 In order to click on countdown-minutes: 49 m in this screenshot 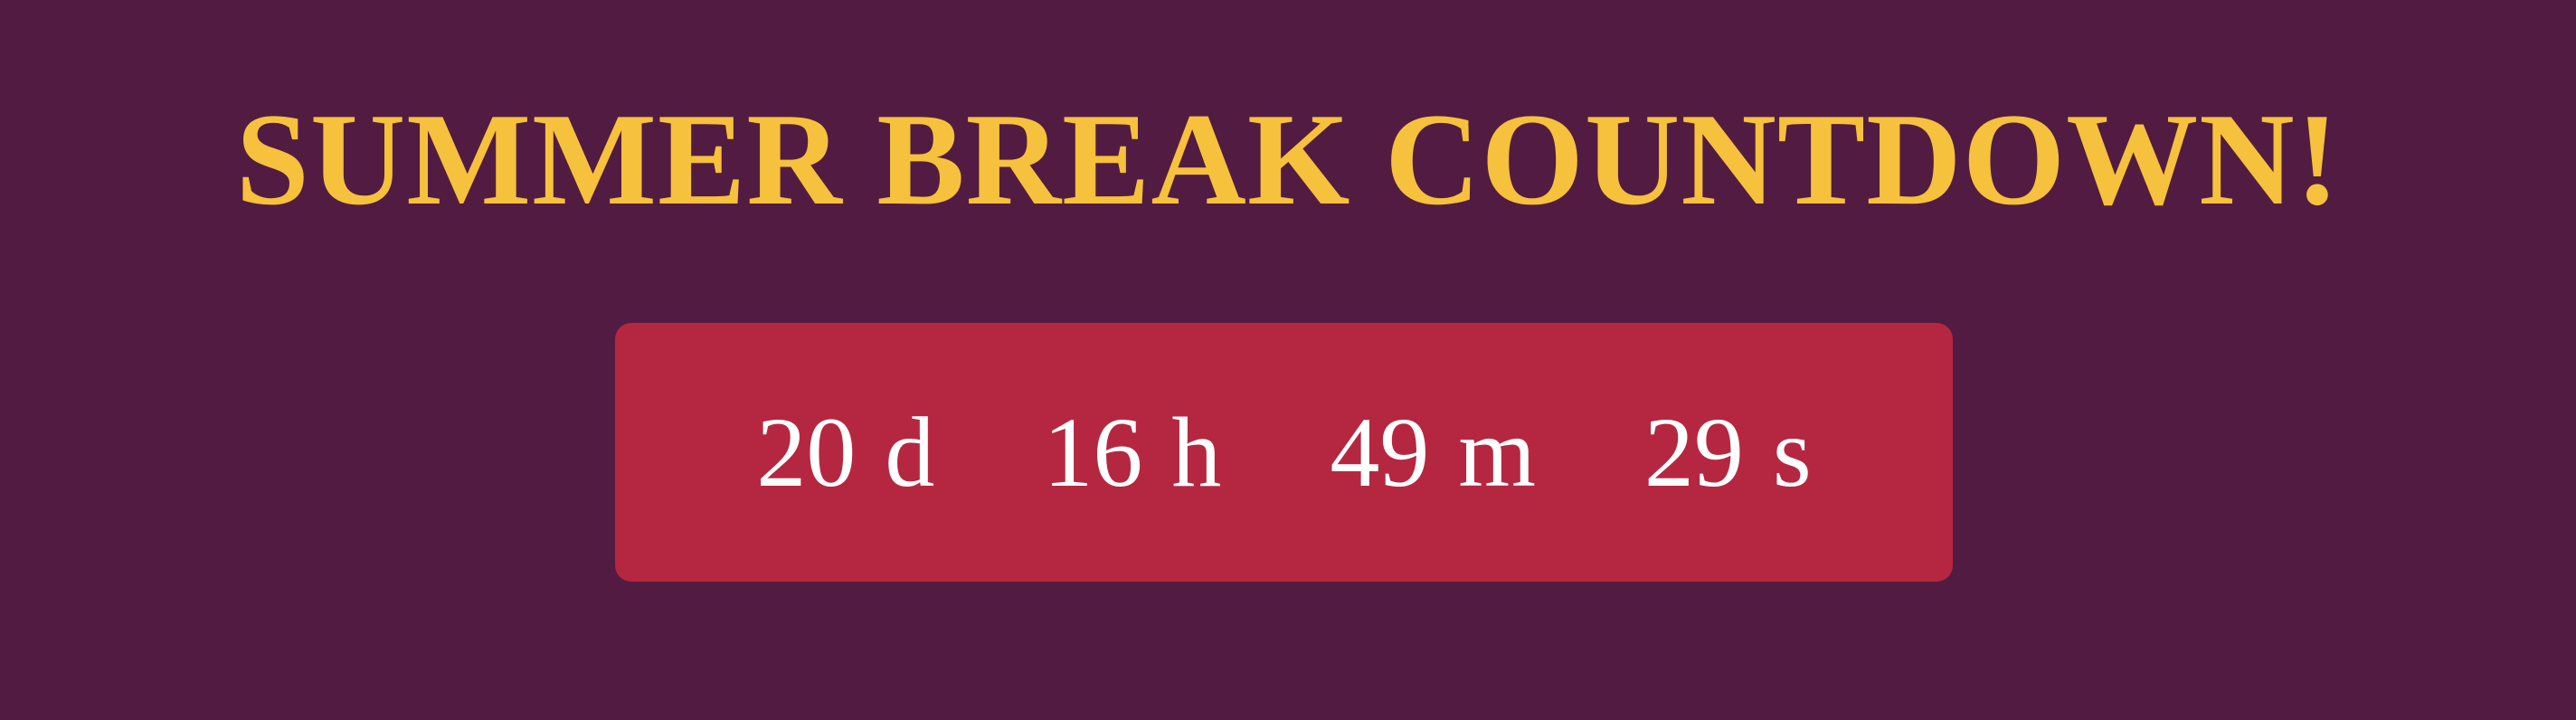, I will do `click(1433, 453)`.